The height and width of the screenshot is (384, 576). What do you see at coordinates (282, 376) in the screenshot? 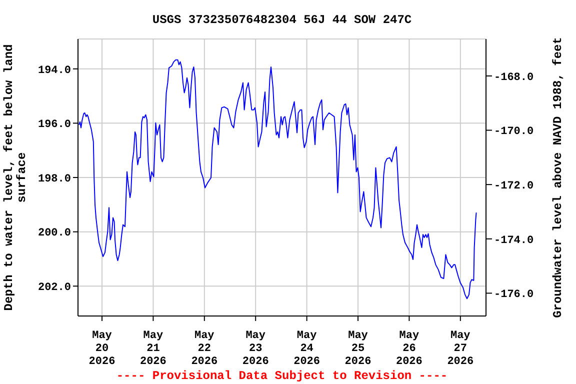
I see `text: ---- Provisional Data Subject to Revision ----` at bounding box center [282, 376].